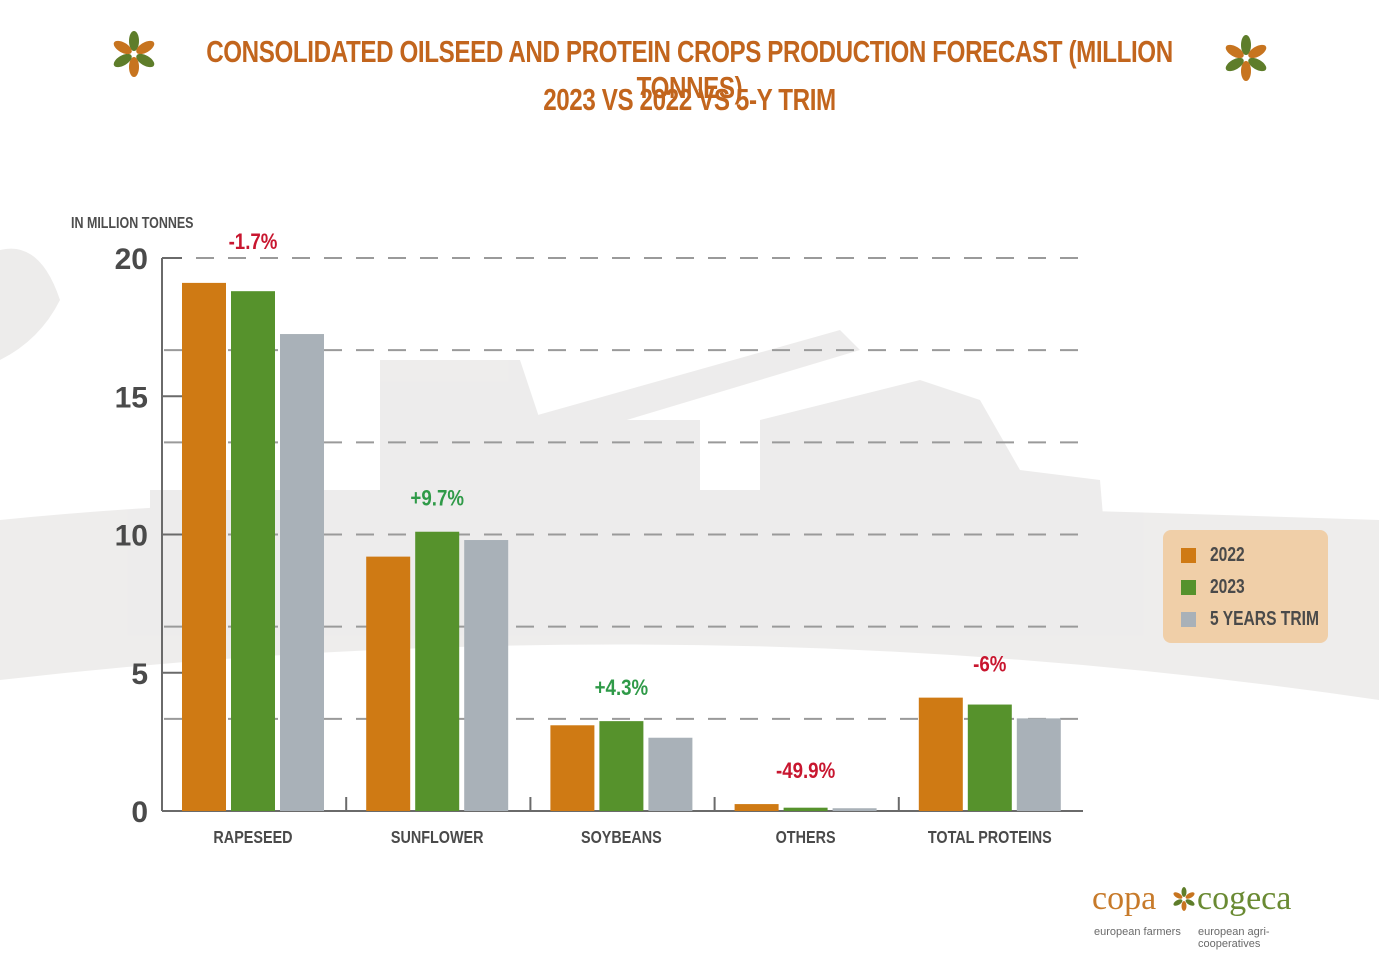 The width and height of the screenshot is (1379, 975). What do you see at coordinates (253, 243) in the screenshot?
I see `change-annotation: -1.7%` at bounding box center [253, 243].